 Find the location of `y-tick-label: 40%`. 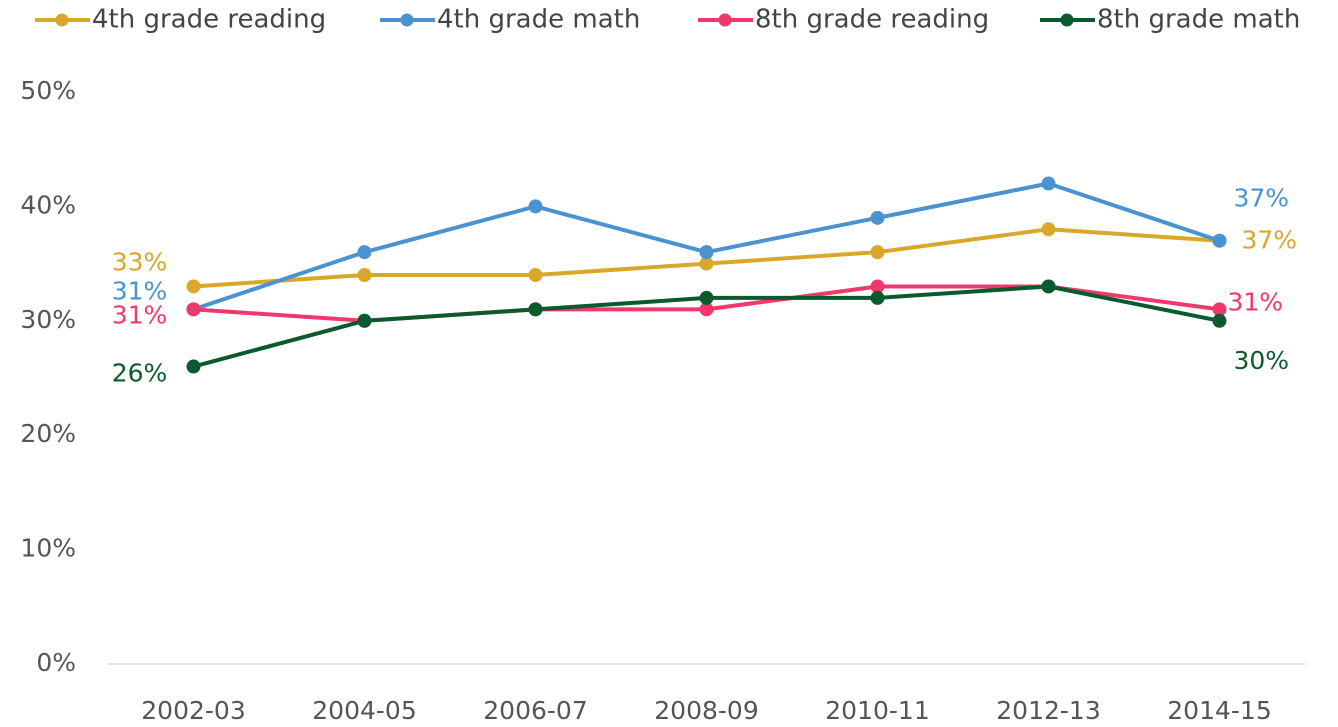

y-tick-label: 40% is located at coordinates (48, 204).